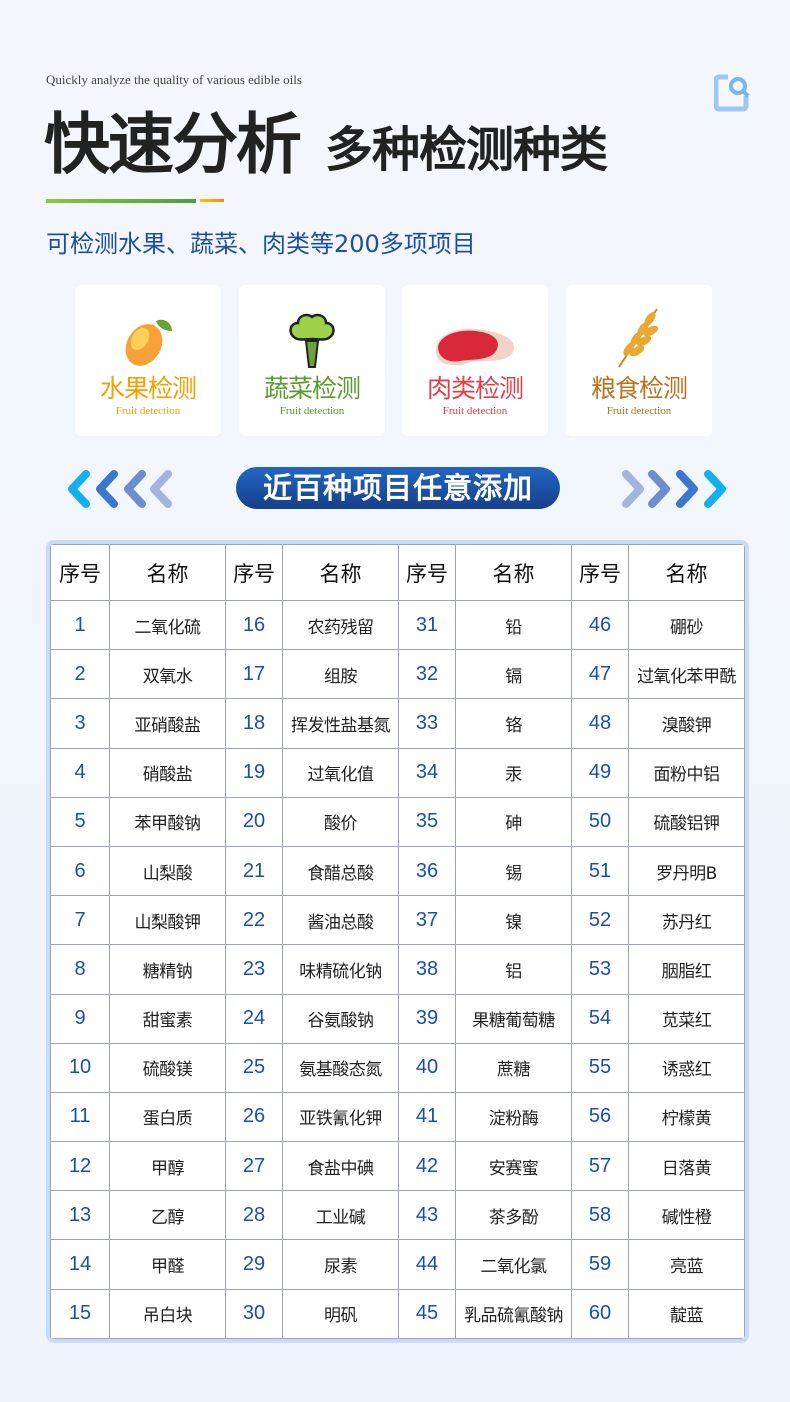 The height and width of the screenshot is (1402, 790). I want to click on item-index: 8, so click(80, 969).